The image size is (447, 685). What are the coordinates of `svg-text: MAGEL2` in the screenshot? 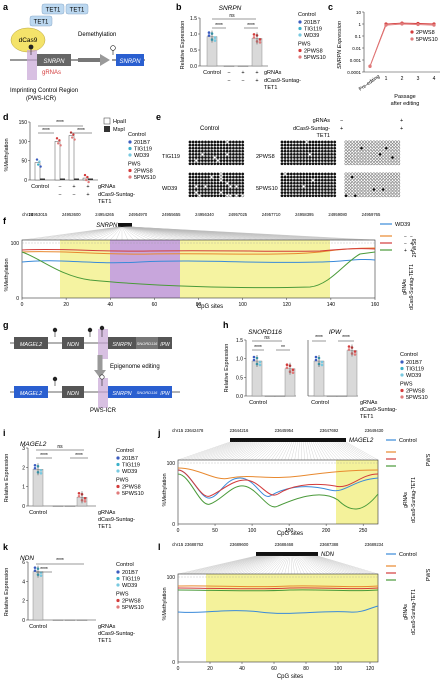 It's located at (31, 394).